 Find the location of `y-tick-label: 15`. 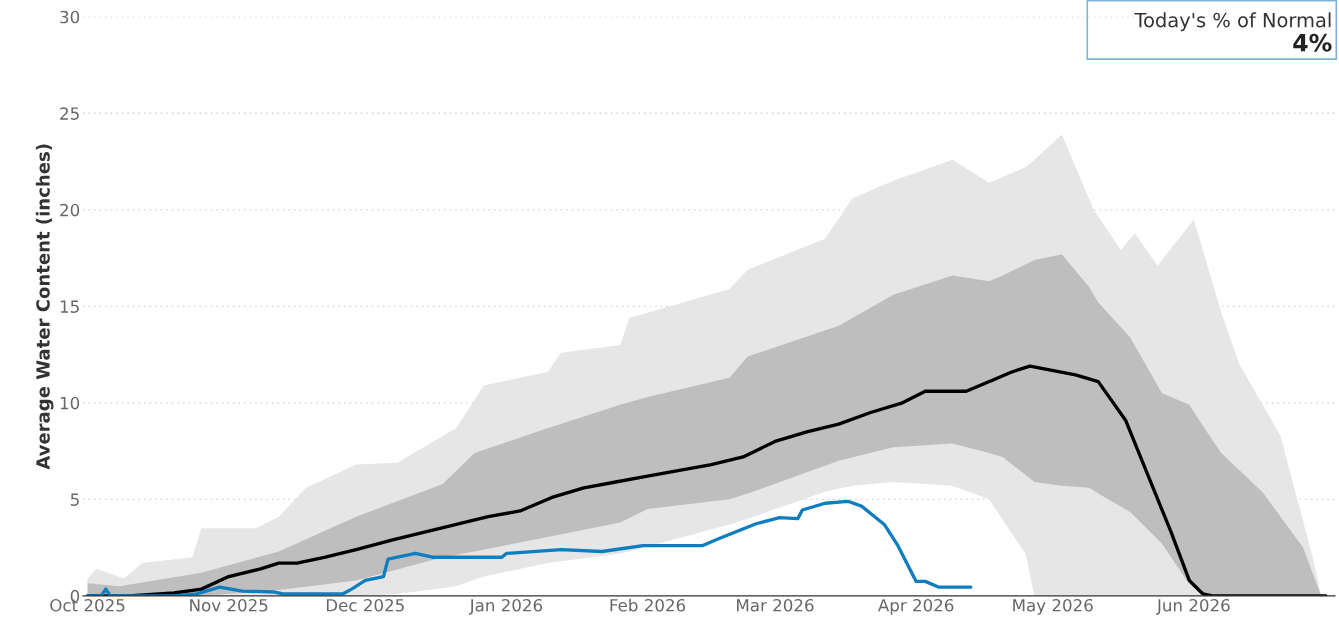

y-tick-label: 15 is located at coordinates (69, 306).